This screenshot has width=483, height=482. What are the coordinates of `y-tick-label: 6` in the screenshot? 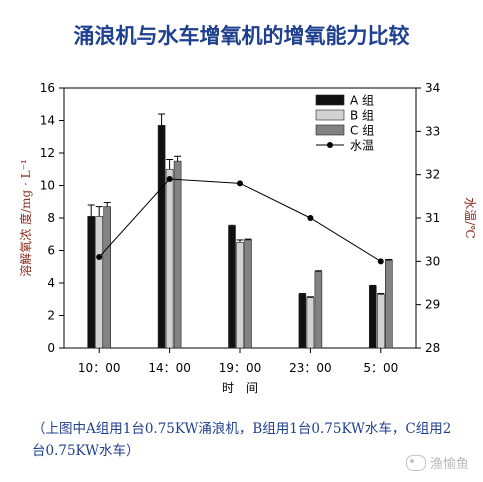 It's located at (51, 251).